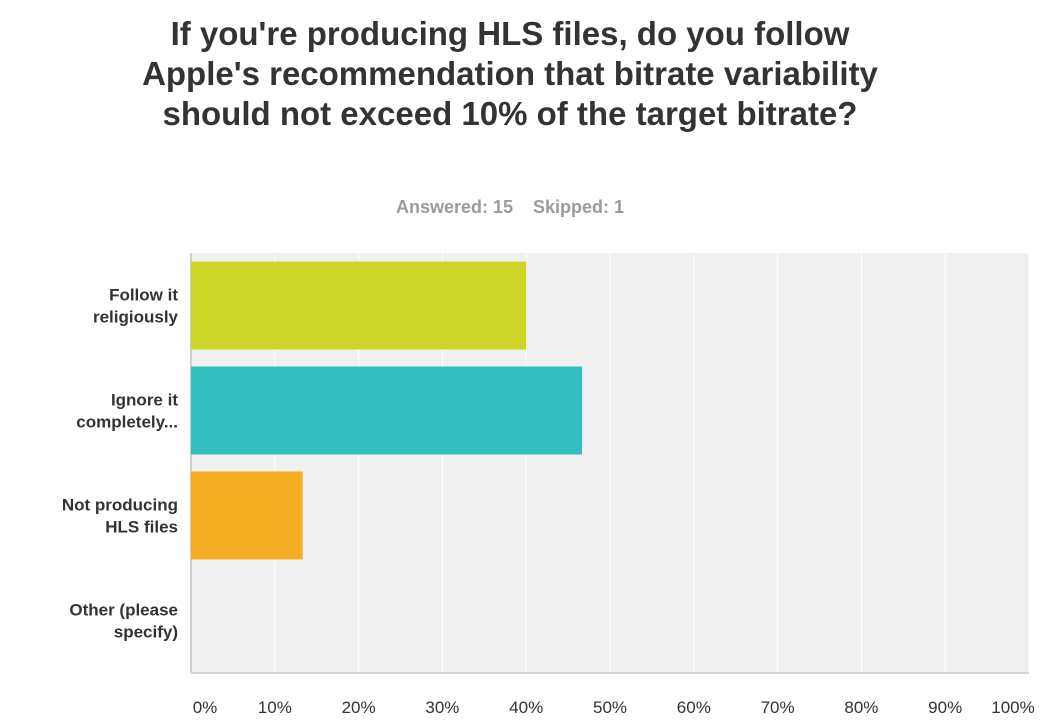  I want to click on response-stats: Answered: 15 Skipped: 1, so click(510, 207).